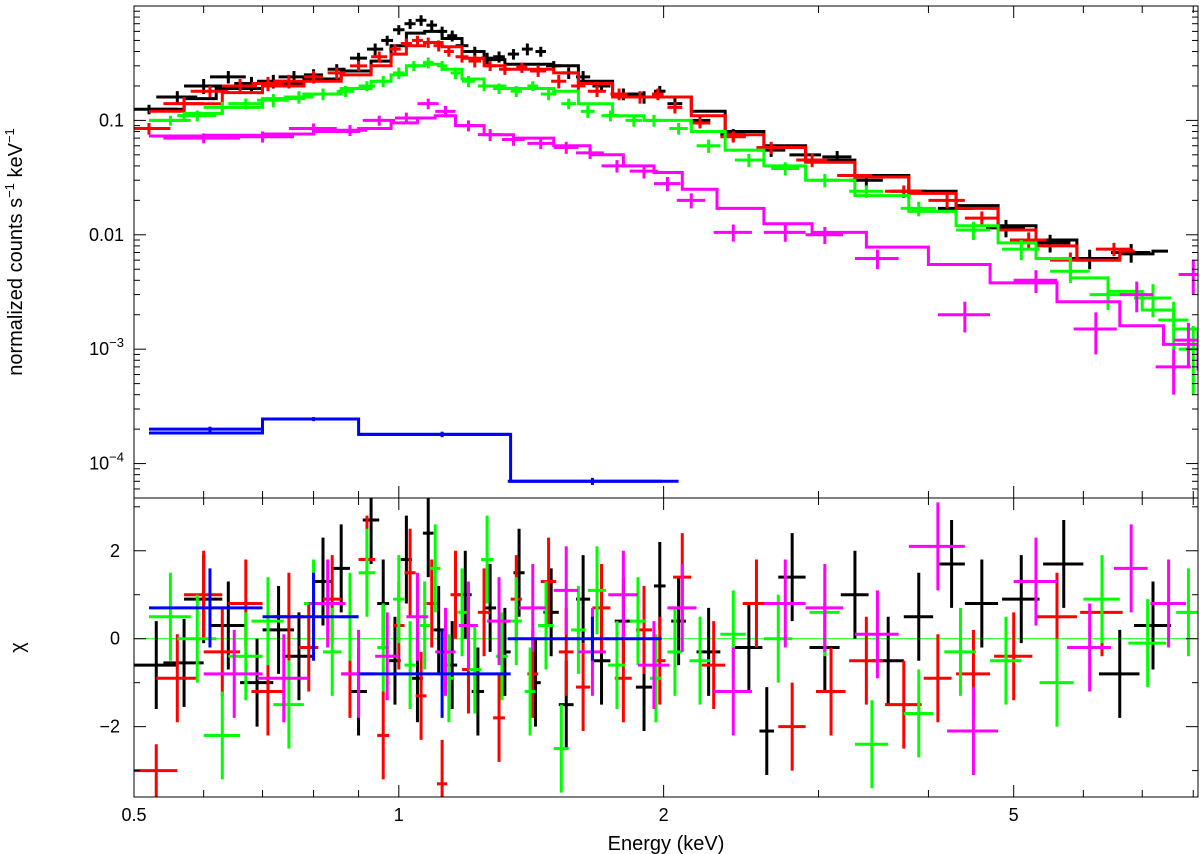 Image resolution: width=1200 pixels, height=854 pixels. What do you see at coordinates (106, 235) in the screenshot?
I see `y-tick-label-1: 0.01` at bounding box center [106, 235].